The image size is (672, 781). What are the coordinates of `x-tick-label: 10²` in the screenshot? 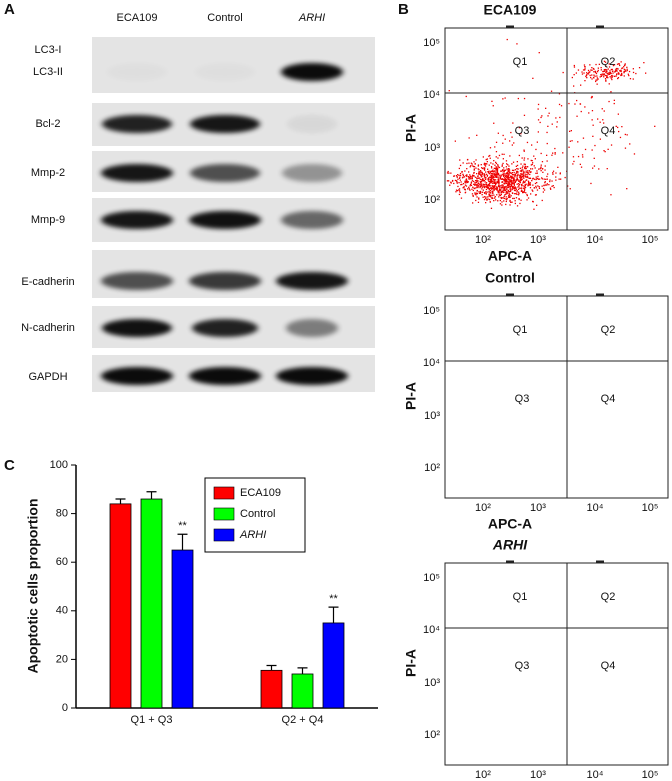 It's located at (483, 240).